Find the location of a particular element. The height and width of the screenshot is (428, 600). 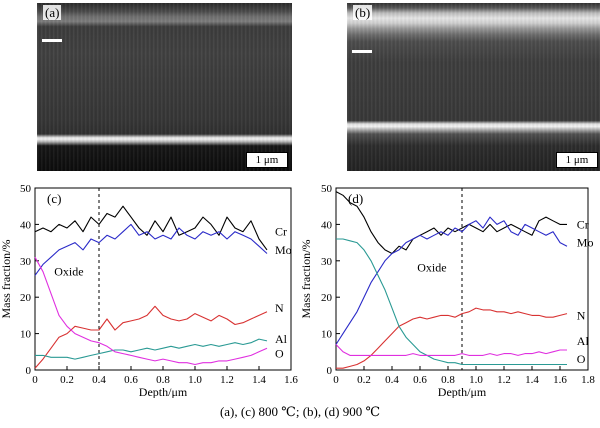

scale-bar-b: 1 μm is located at coordinates (577, 160).